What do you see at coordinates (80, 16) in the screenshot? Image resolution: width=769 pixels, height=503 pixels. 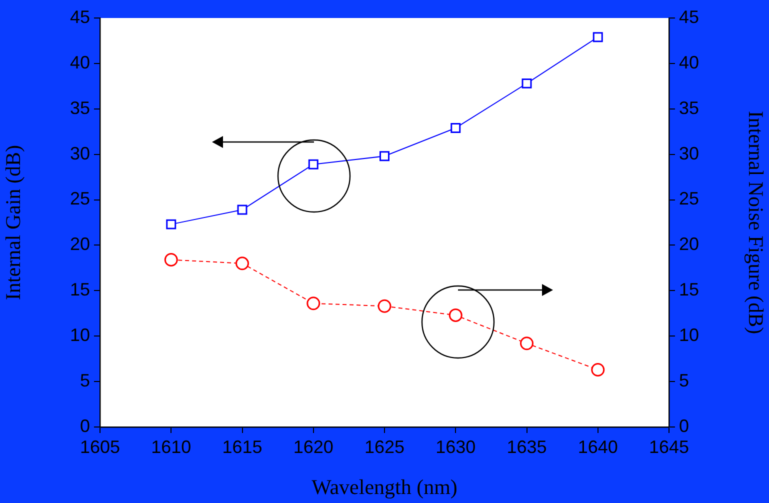 I see `y-tick-label: 45` at bounding box center [80, 16].